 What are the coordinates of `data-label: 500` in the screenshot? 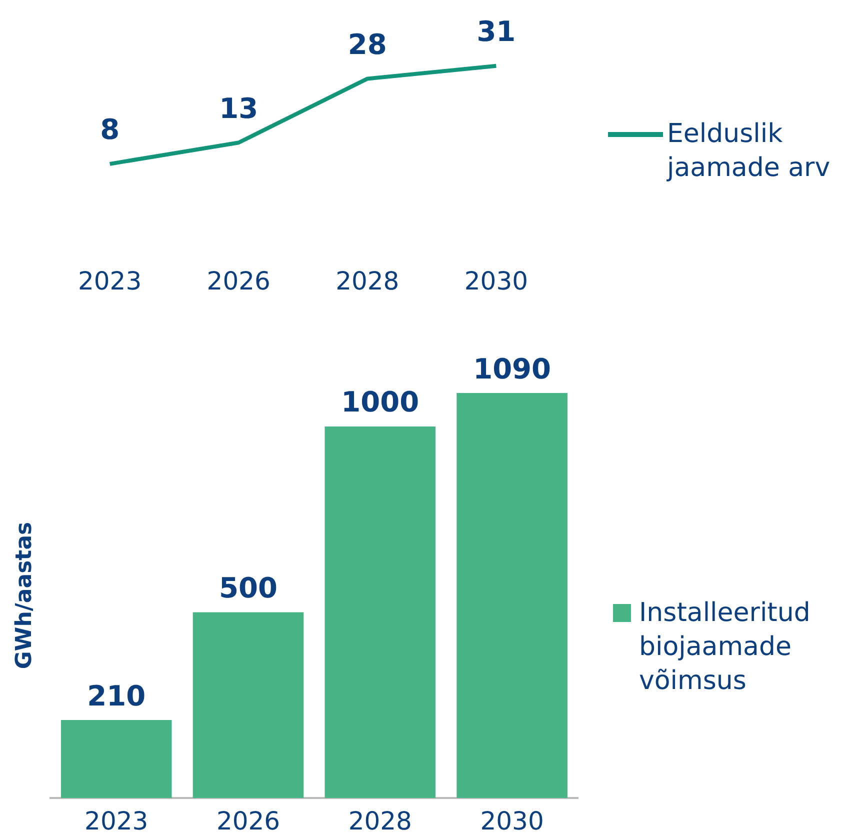 It's located at (248, 588).